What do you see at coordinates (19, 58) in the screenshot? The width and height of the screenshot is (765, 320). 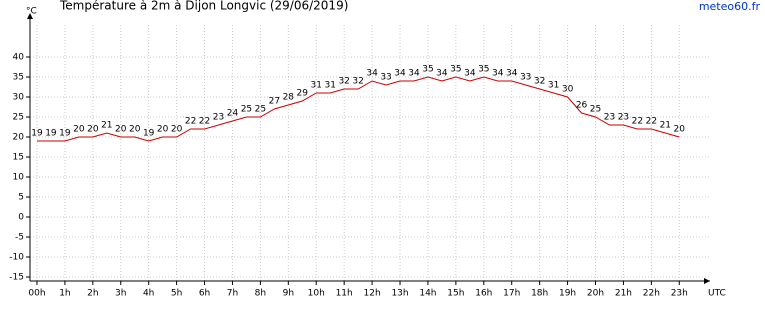 I see `y-tick-label: 40` at bounding box center [19, 58].